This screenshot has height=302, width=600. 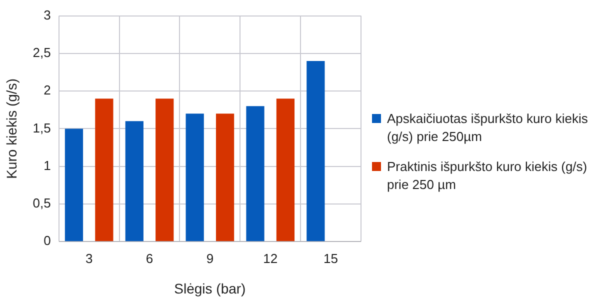 What do you see at coordinates (11, 128) in the screenshot?
I see `y-axis-title: Kuro kiekis (g/s)` at bounding box center [11, 128].